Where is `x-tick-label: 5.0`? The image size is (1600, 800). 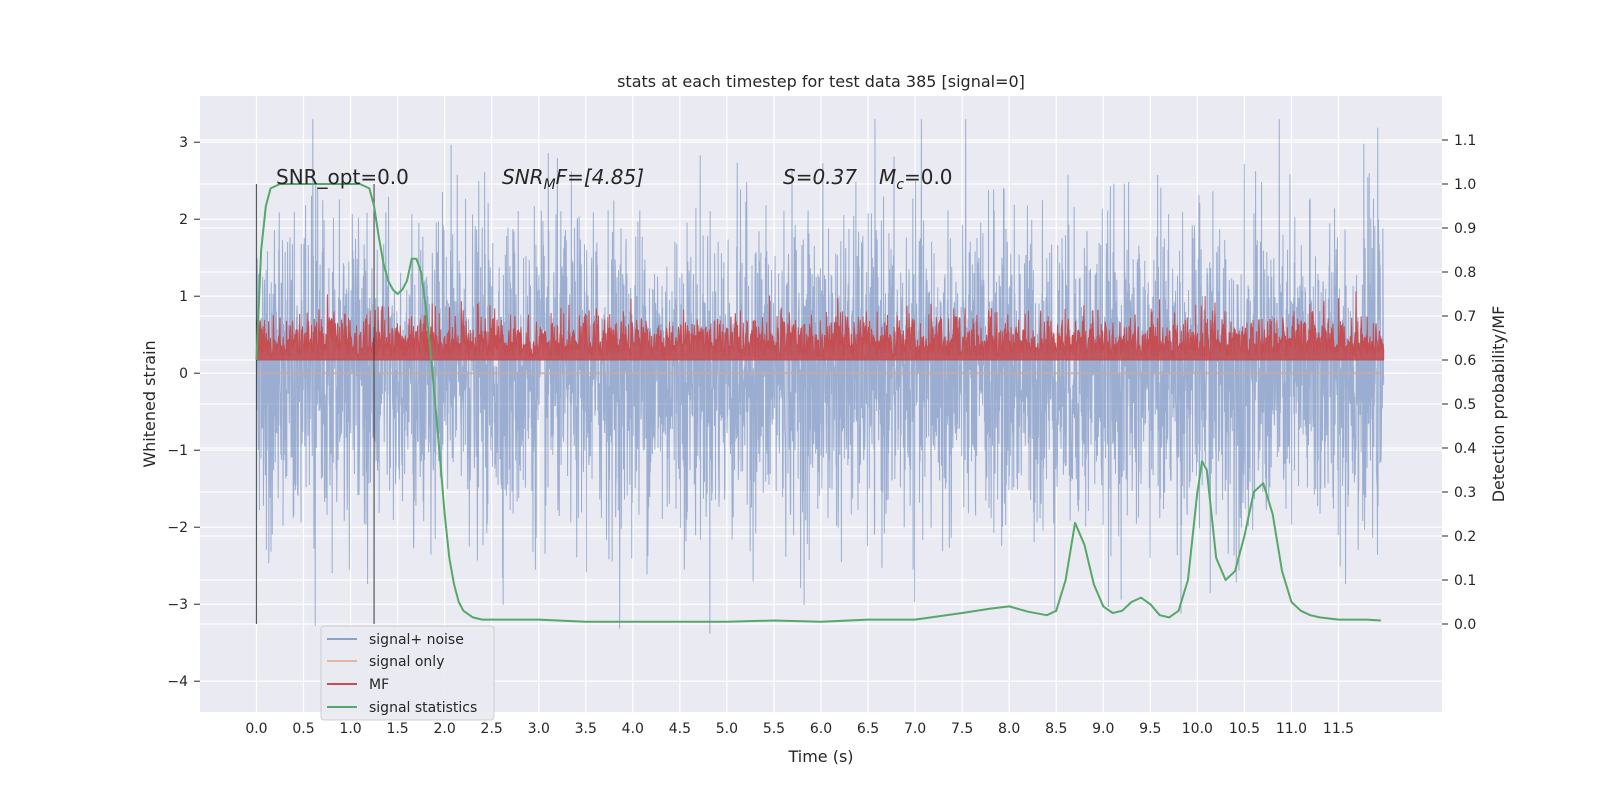
x-tick-label: 5.0 is located at coordinates (727, 729).